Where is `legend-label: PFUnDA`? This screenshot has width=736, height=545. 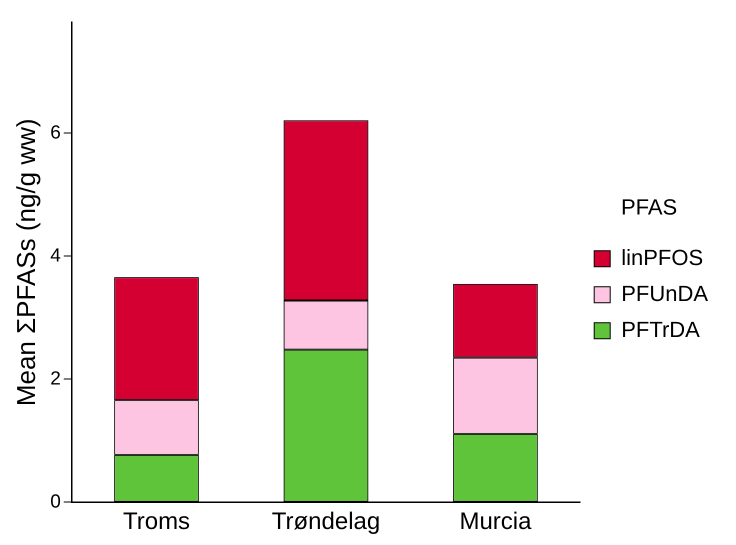
legend-label: PFUnDA is located at coordinates (664, 293).